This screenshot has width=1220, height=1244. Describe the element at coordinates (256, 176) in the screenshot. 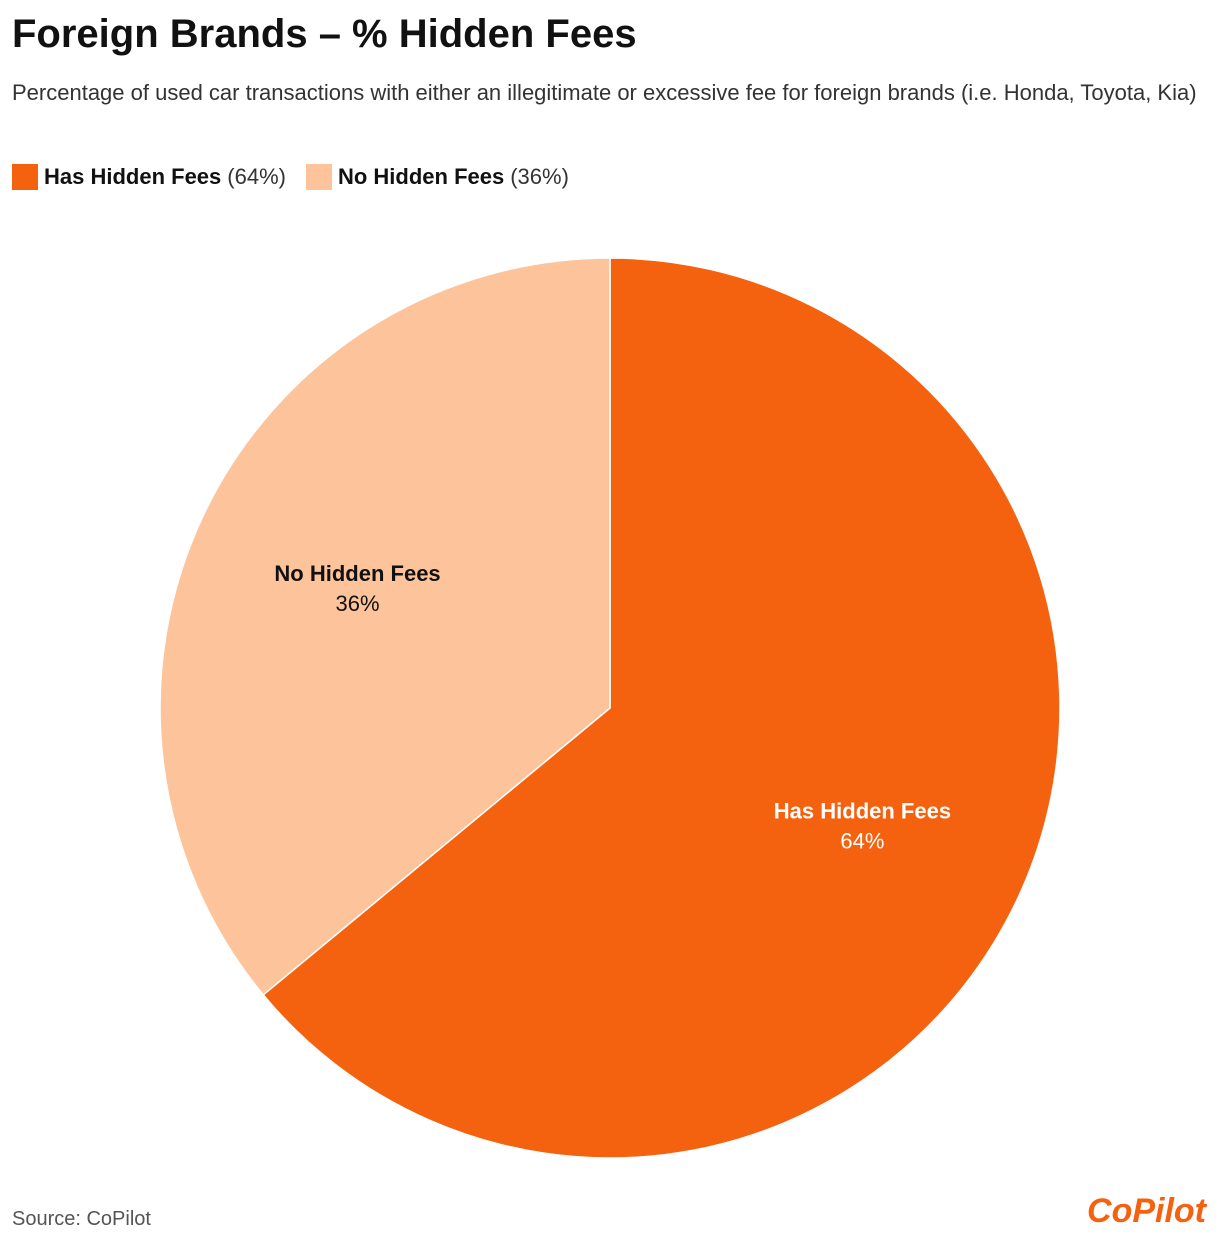

I see `legend-value: (64%)` at that location.